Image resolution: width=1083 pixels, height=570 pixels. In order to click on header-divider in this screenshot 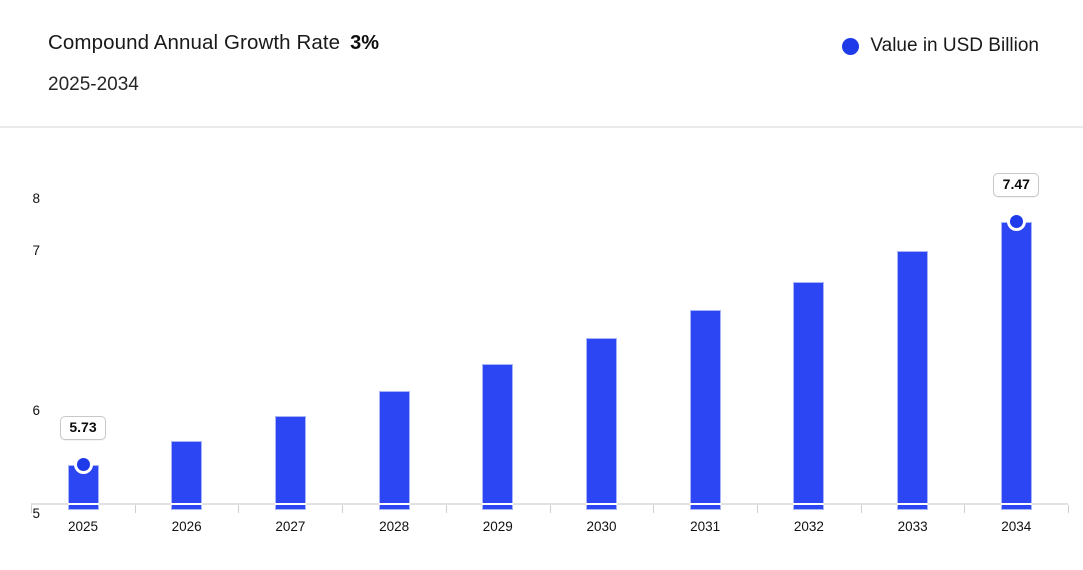, I will do `click(541, 127)`.